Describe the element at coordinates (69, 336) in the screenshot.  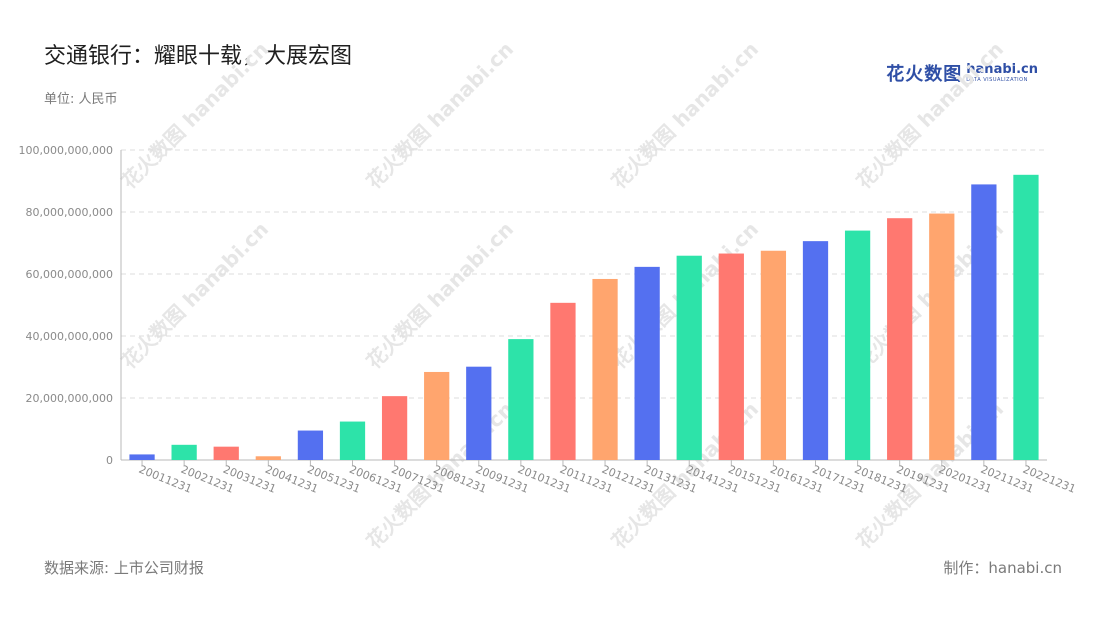
I see `y-tick-label: 40,000,000,000` at that location.